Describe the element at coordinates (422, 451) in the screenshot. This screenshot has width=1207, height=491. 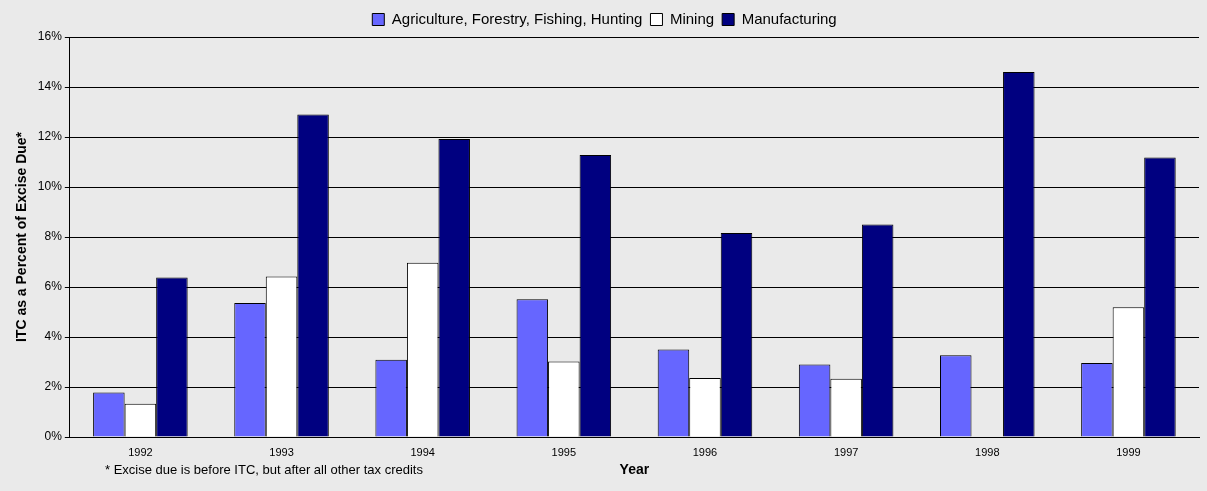
I see `x-tick-label: 1994` at that location.